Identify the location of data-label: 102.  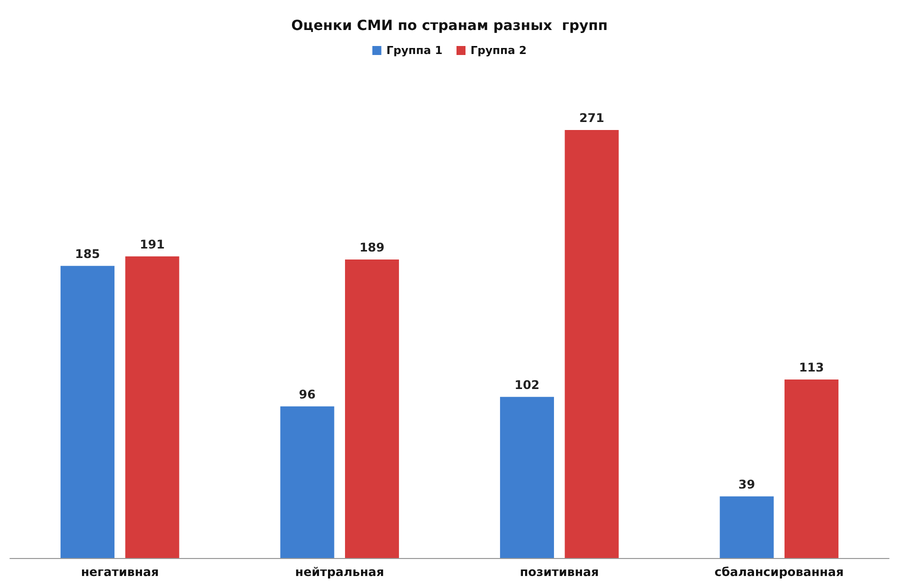
(527, 385).